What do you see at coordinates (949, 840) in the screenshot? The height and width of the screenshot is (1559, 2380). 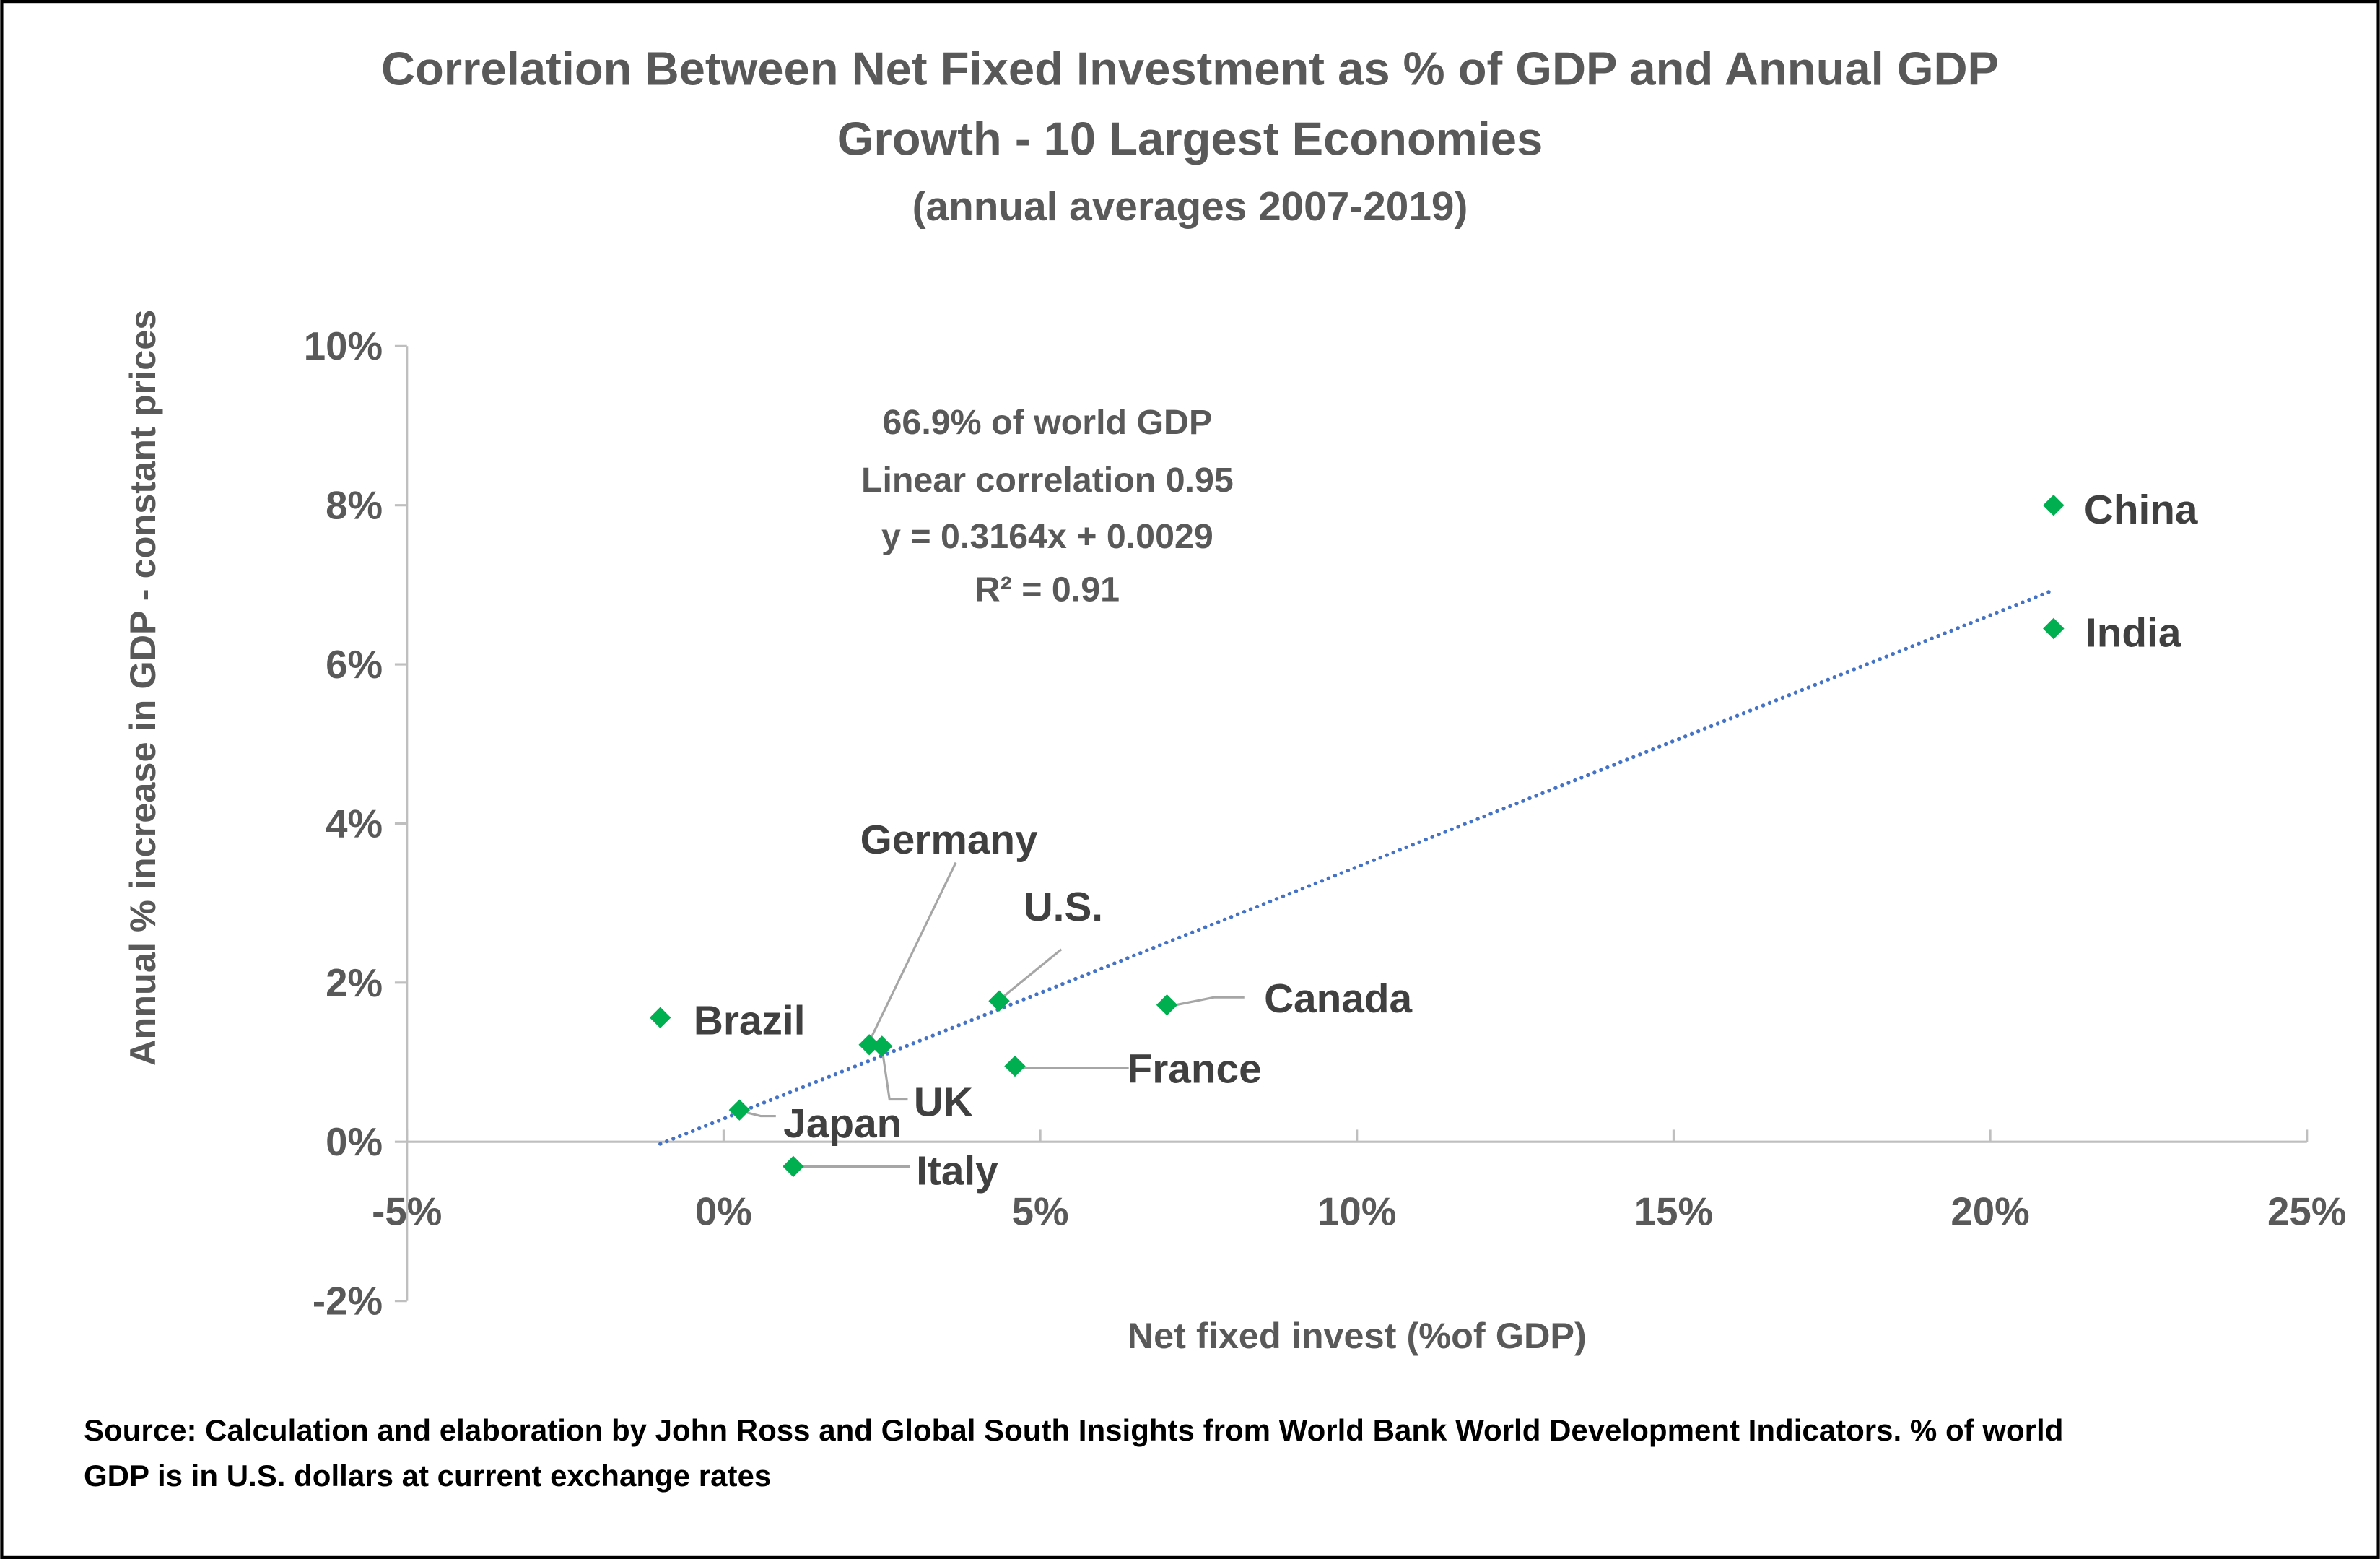 I see `point-label-germany: Germany` at bounding box center [949, 840].